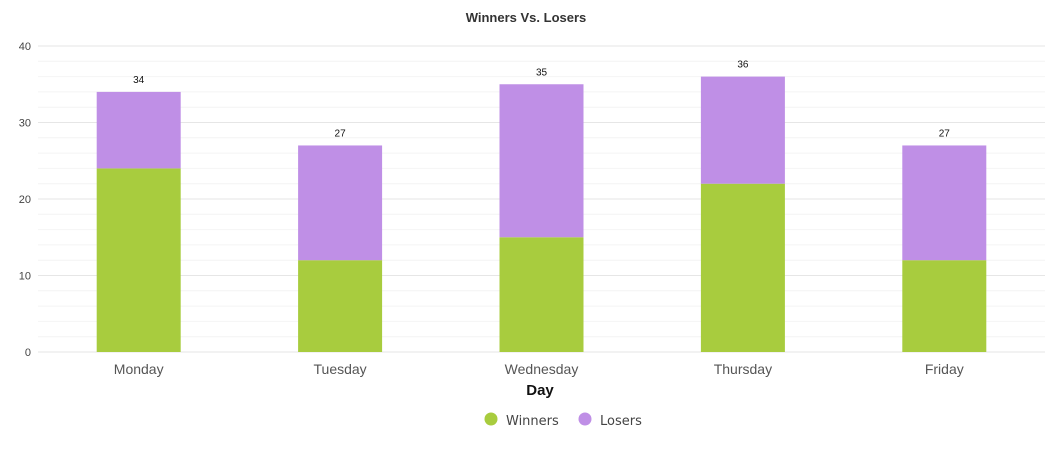 This screenshot has width=1052, height=450. I want to click on chart-title: Winners Vs. Losers, so click(526, 17).